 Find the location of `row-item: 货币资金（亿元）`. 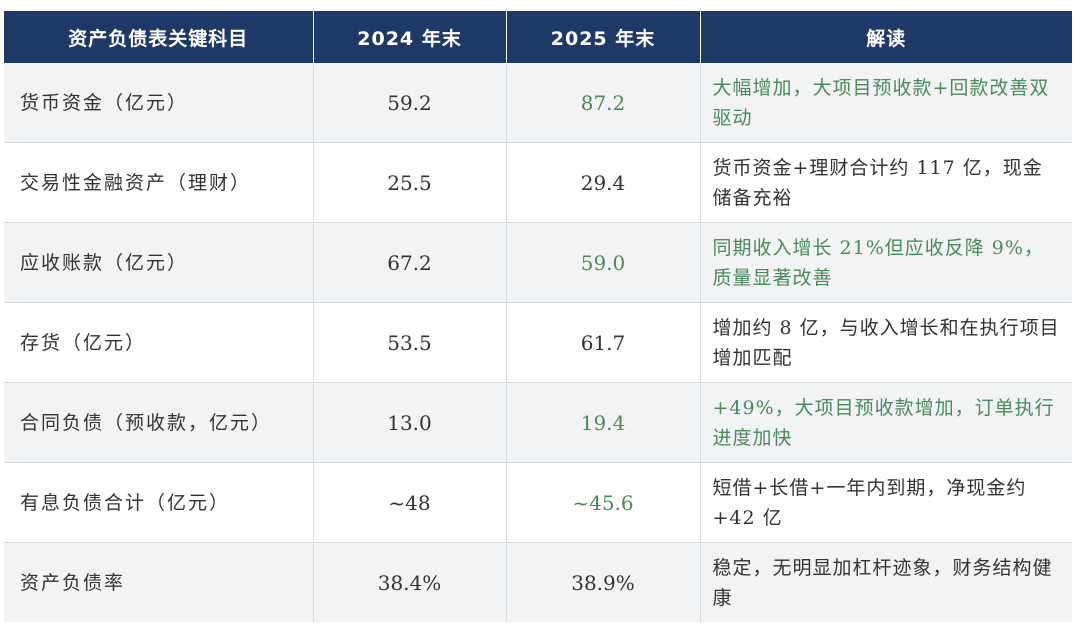

row-item: 货币资金（亿元） is located at coordinates (159, 103).